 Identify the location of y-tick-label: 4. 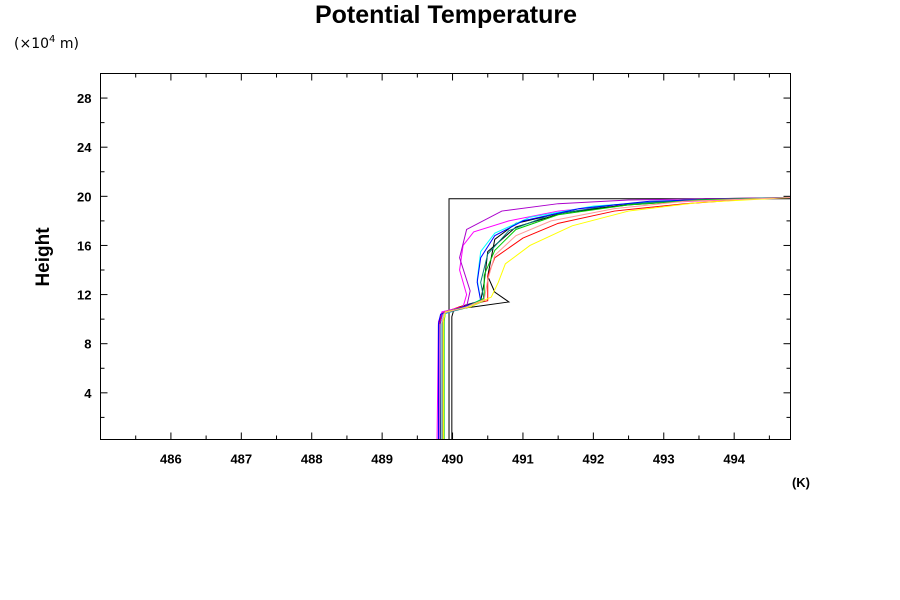
(88, 393).